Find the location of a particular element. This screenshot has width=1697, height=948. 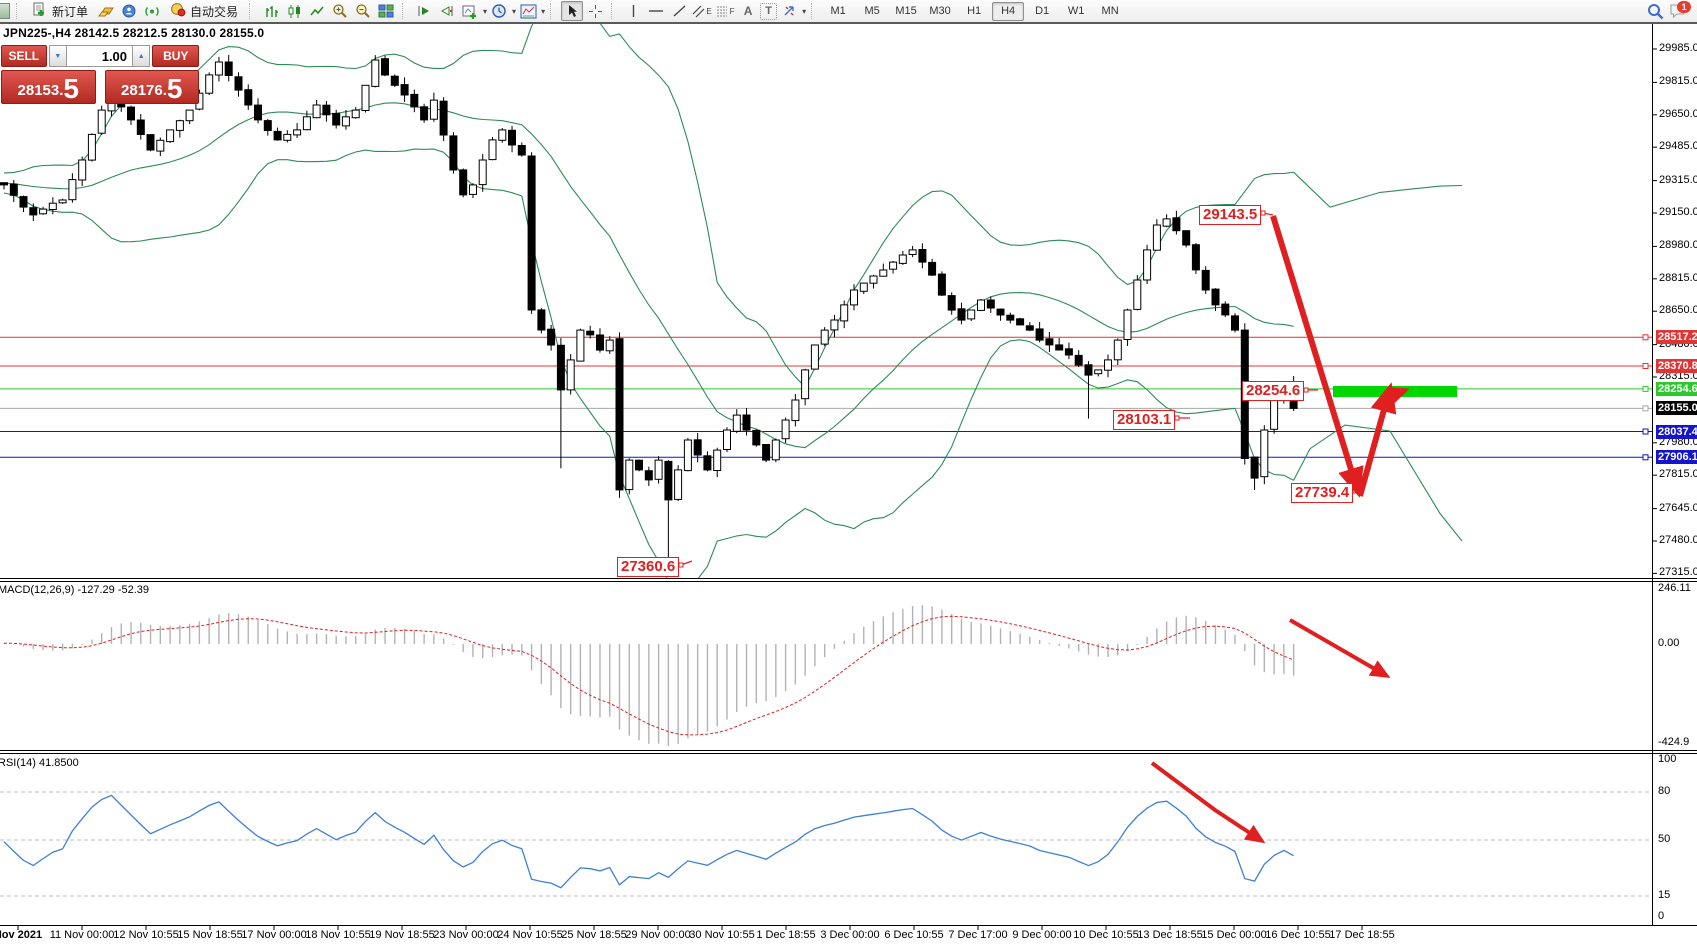

gold-bar-icon is located at coordinates (106, 11).